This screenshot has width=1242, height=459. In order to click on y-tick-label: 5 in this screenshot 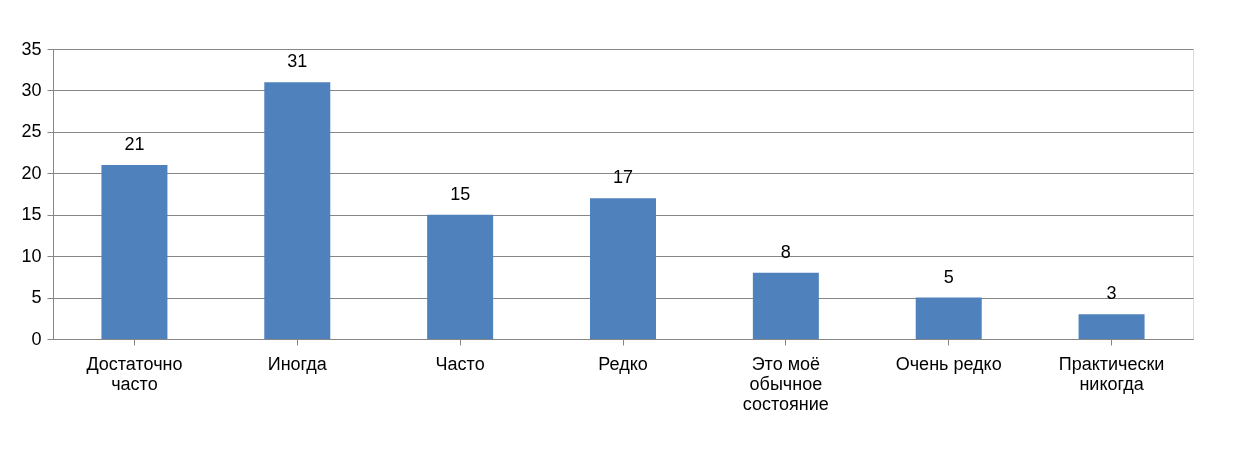, I will do `click(36, 297)`.